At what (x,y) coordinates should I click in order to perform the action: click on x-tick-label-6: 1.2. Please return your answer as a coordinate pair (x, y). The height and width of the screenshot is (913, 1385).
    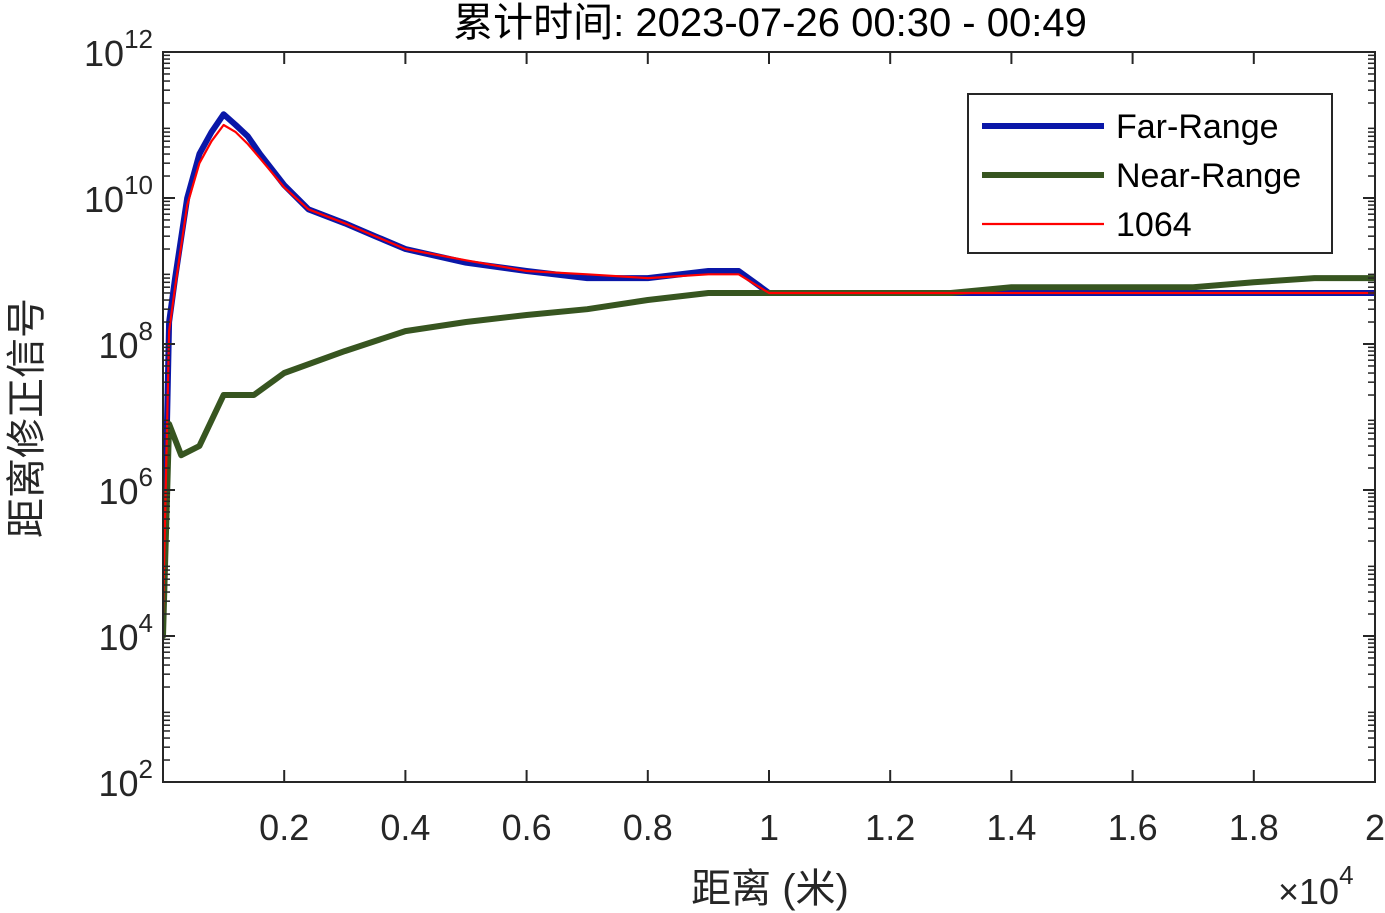
    Looking at the image, I should click on (890, 827).